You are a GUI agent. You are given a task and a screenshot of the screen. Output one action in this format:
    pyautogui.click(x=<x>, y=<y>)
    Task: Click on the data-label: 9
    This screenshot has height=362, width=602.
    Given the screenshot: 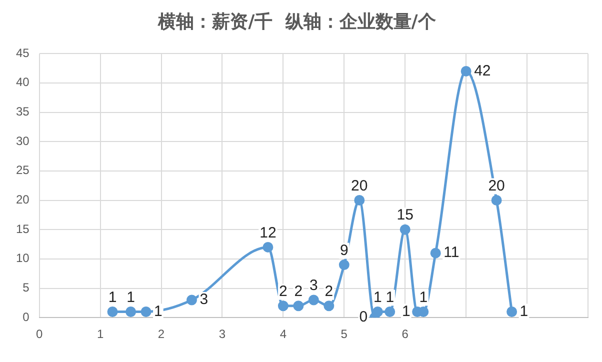 What is the action you would take?
    pyautogui.click(x=344, y=250)
    